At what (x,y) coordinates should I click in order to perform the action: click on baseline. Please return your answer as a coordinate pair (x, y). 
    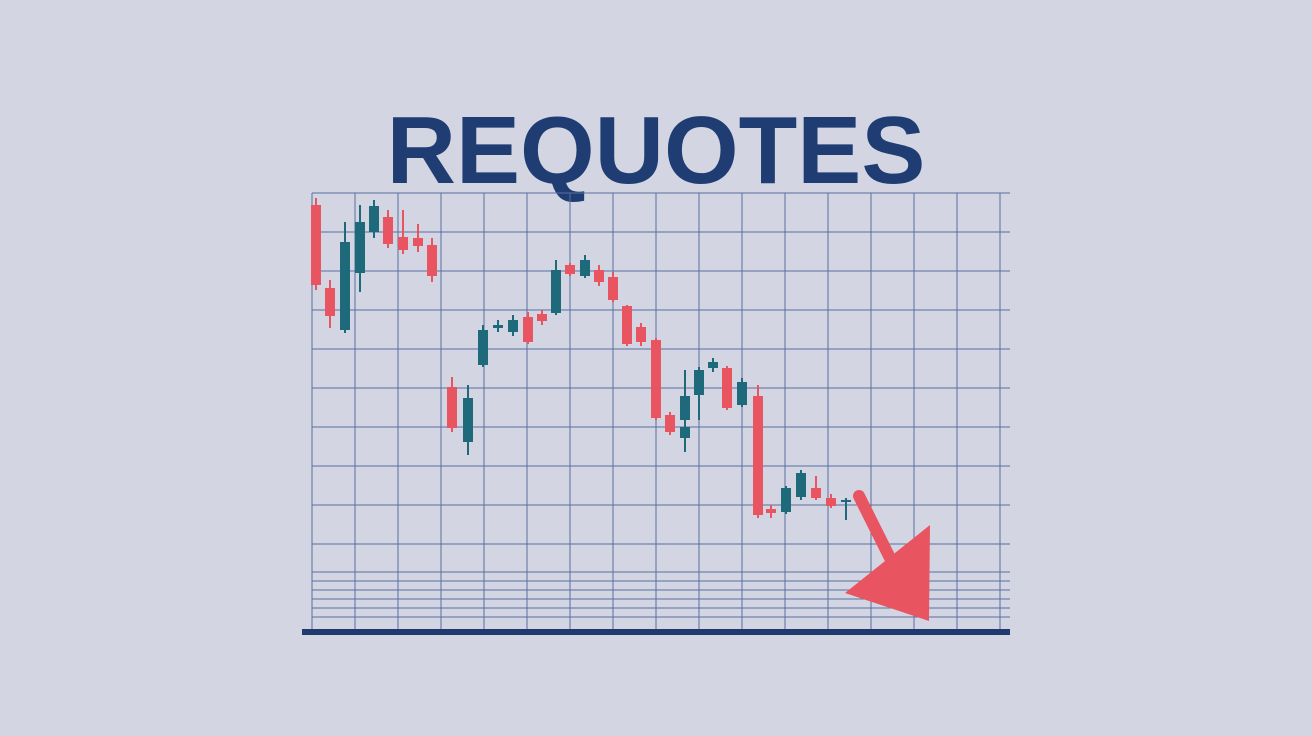
    Looking at the image, I should click on (656, 632).